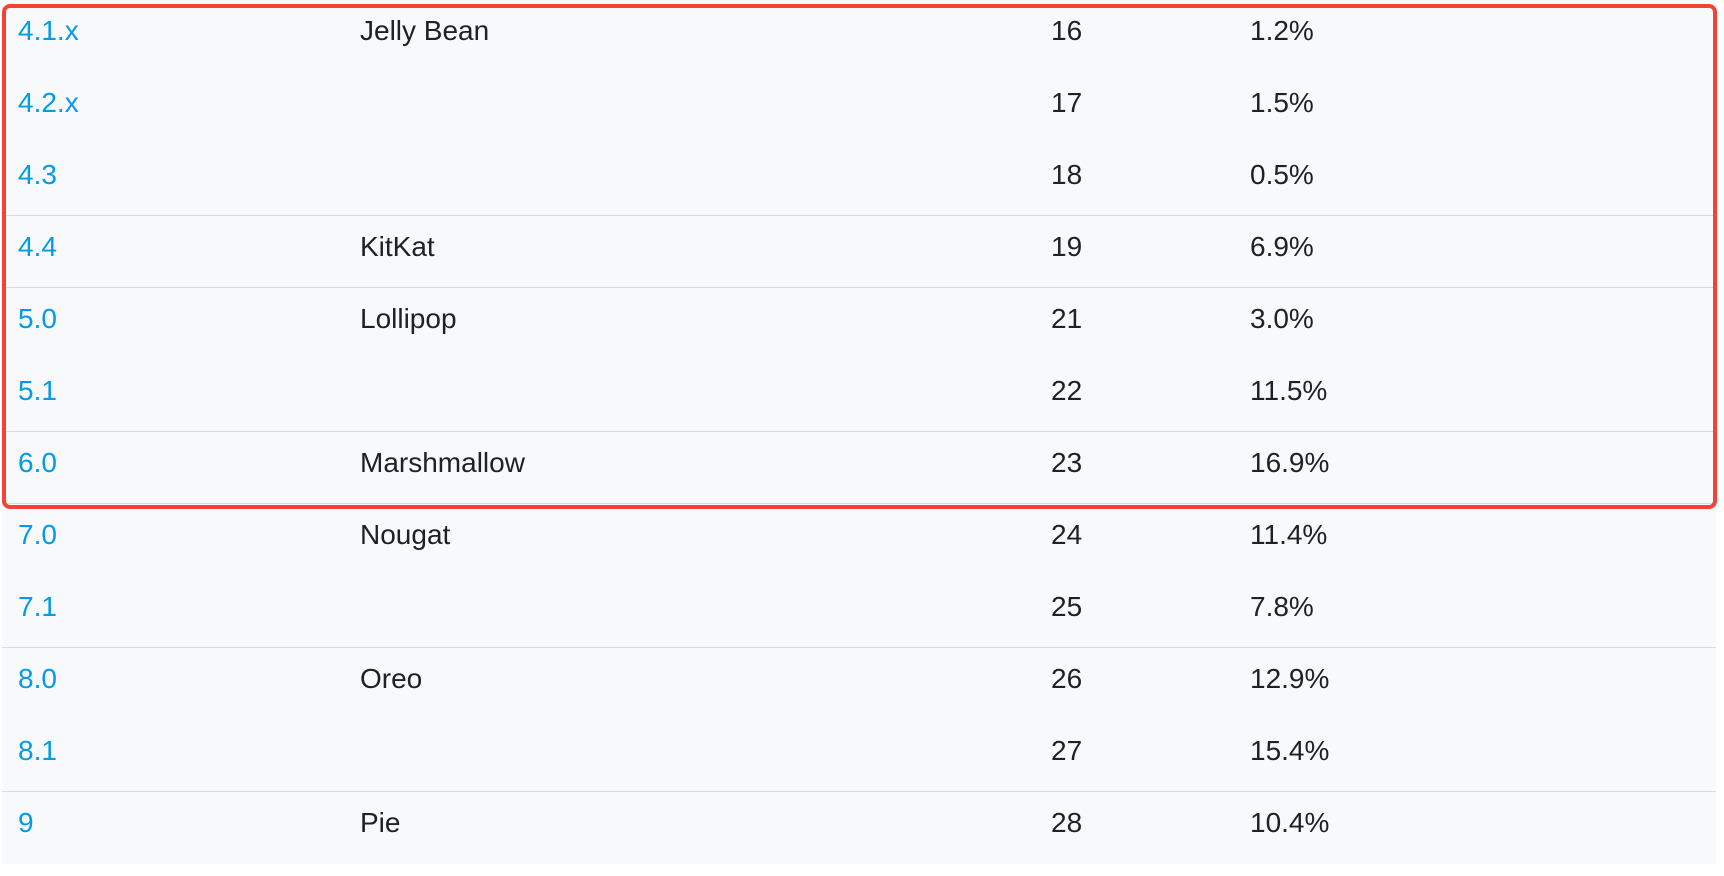 This screenshot has width=1724, height=876. I want to click on api-level-cell: 19, so click(1067, 246).